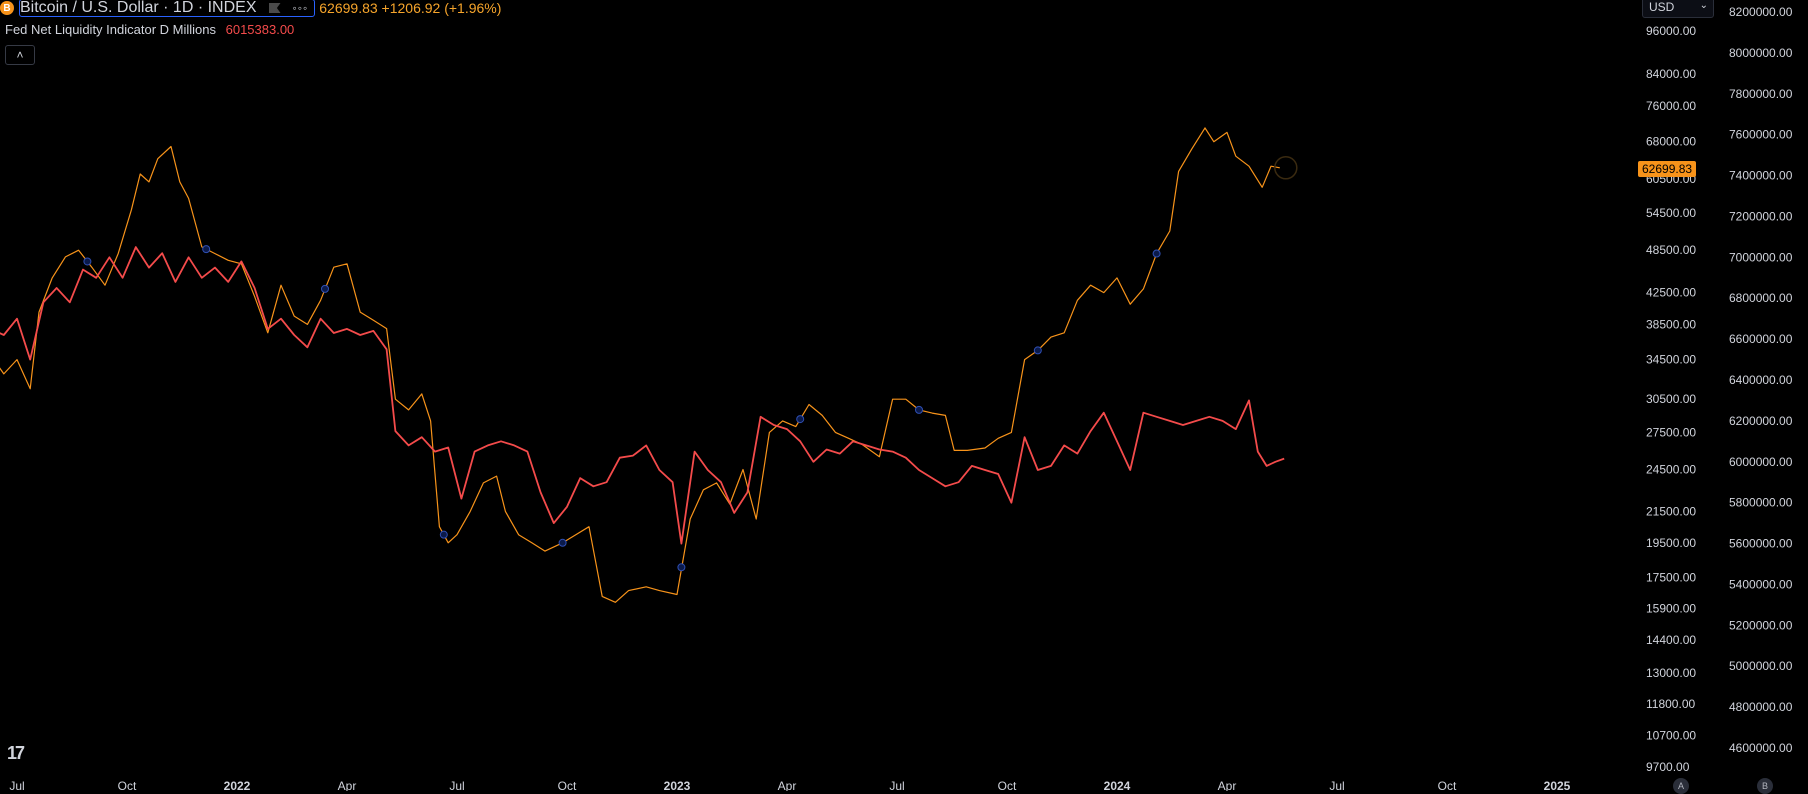 This screenshot has height=794, width=1808. What do you see at coordinates (1761, 12) in the screenshot?
I see `right-axis-tick-label: 8200000.00` at bounding box center [1761, 12].